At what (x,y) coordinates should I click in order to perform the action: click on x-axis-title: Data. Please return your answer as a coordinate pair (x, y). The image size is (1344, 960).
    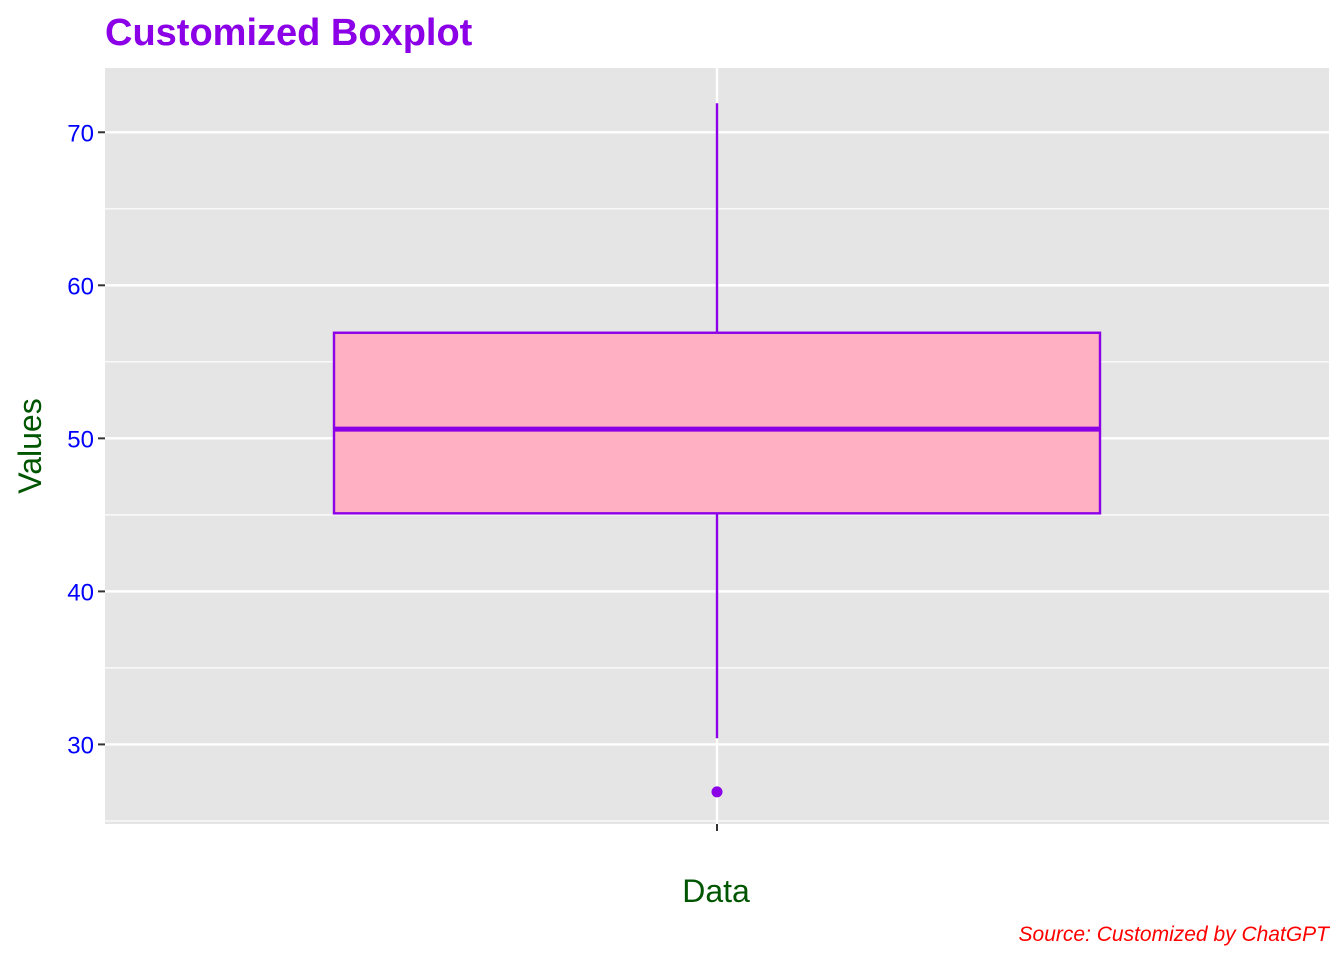
    Looking at the image, I should click on (716, 891).